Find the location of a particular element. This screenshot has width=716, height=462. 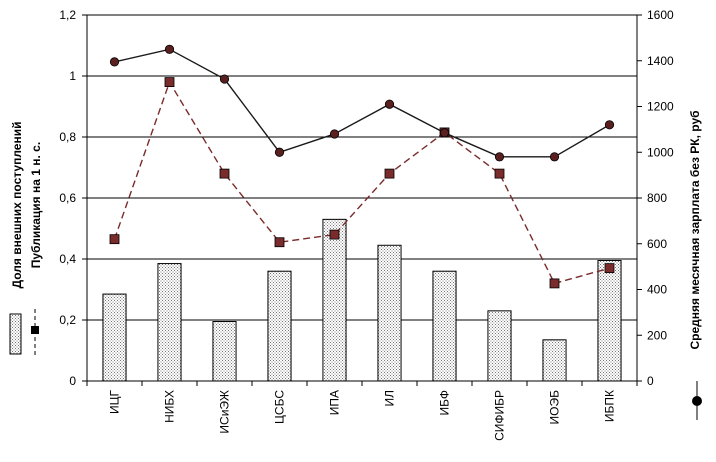

x-tick-label: ИПА is located at coordinates (335, 402).